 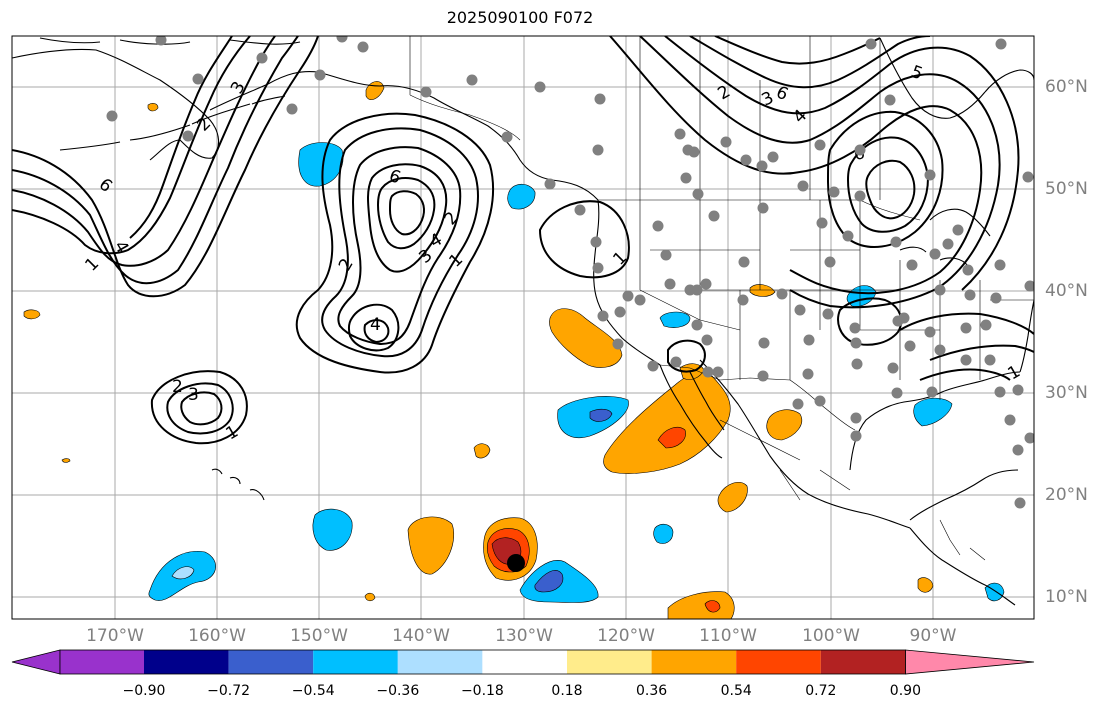 I want to click on coastline-canada-east, so click(x=1009, y=81).